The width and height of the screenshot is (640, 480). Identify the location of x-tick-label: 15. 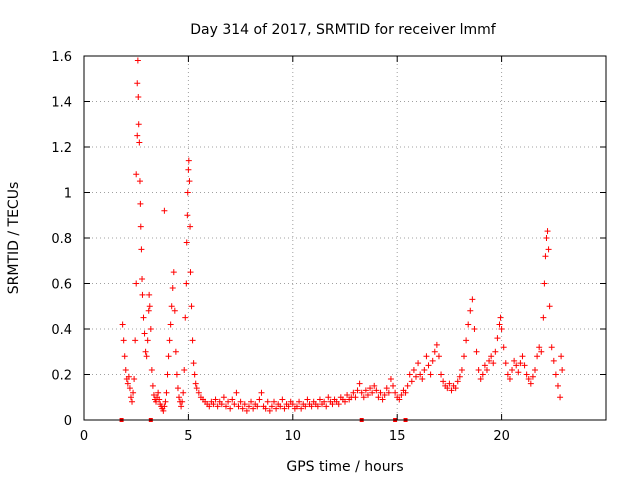
(397, 436).